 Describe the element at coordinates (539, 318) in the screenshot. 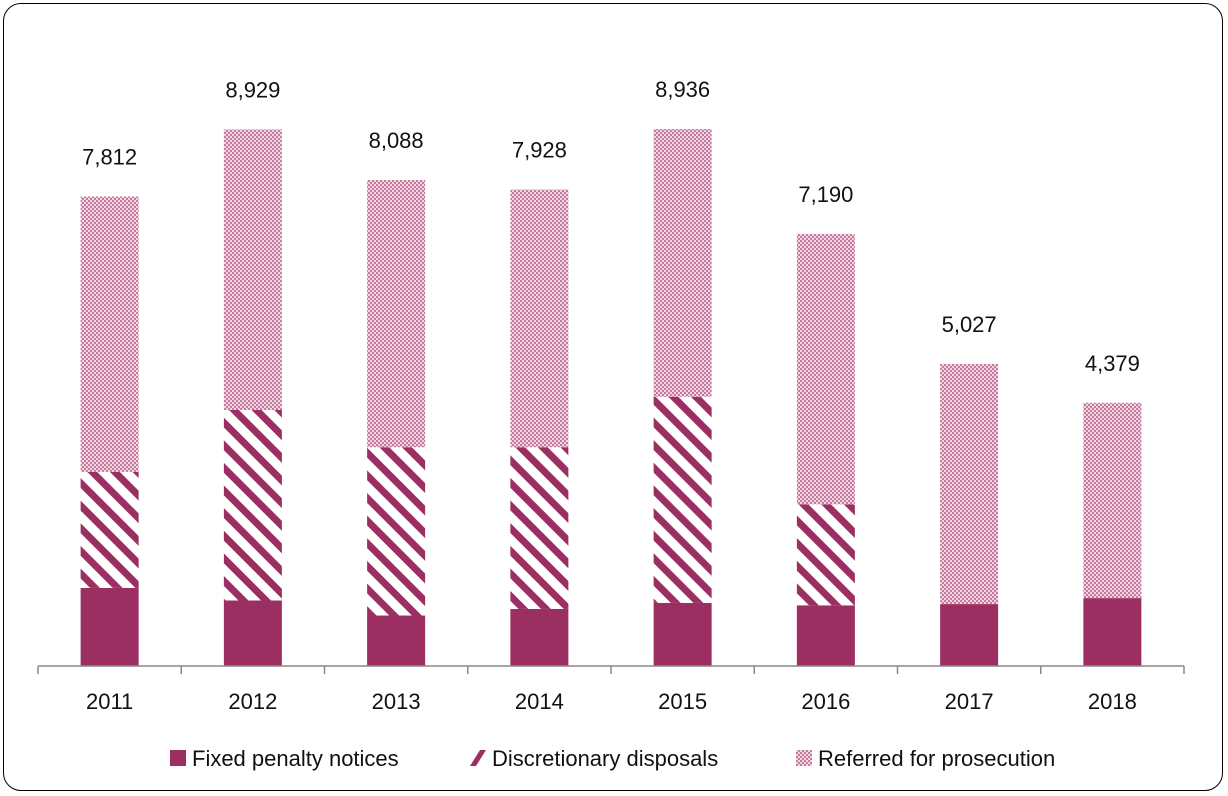

I see `bar-segment-2014-referred-for-prosecution` at that location.